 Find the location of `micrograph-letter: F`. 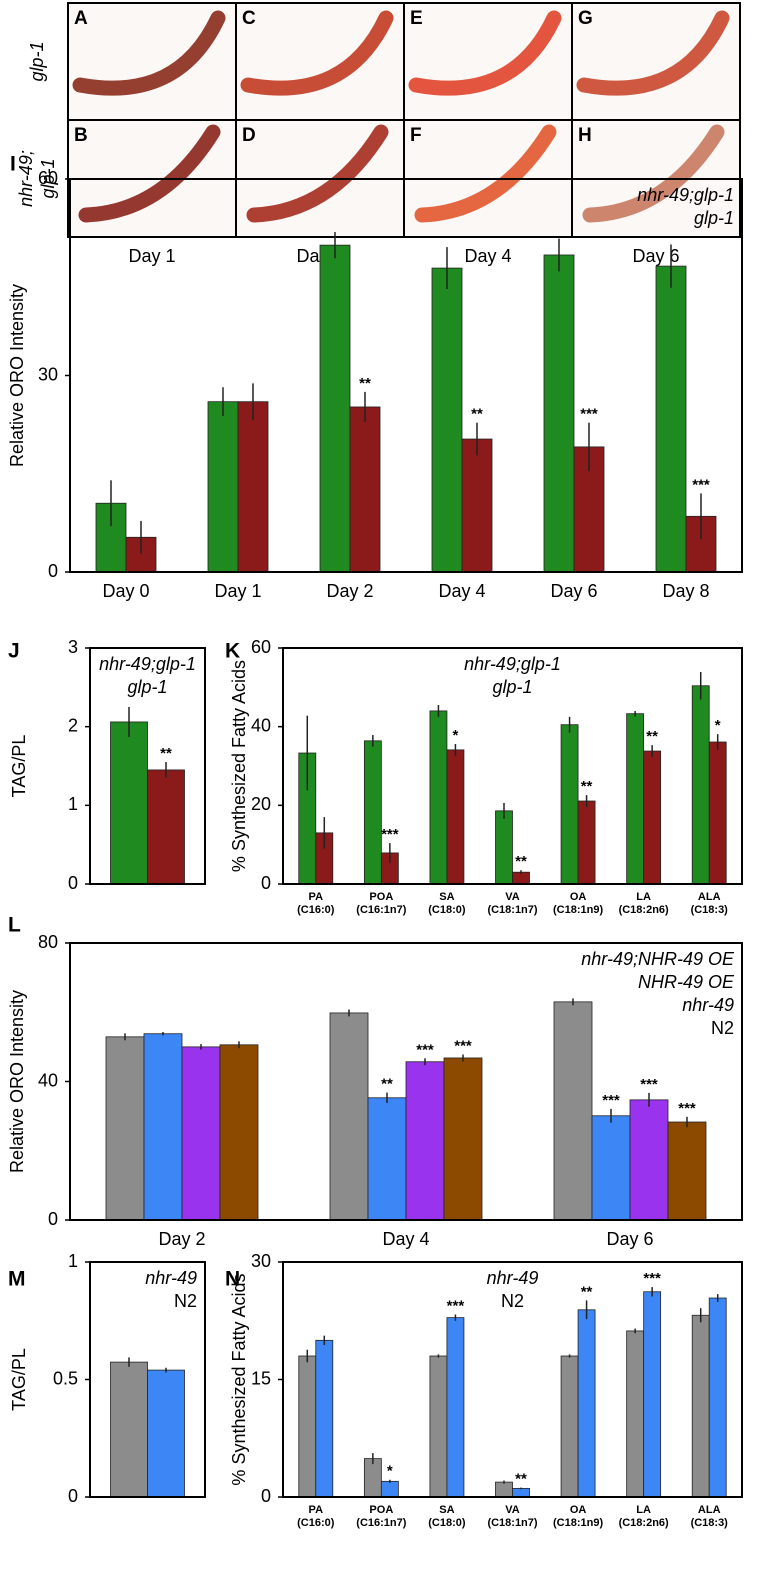

micrograph-letter: F is located at coordinates (416, 135).